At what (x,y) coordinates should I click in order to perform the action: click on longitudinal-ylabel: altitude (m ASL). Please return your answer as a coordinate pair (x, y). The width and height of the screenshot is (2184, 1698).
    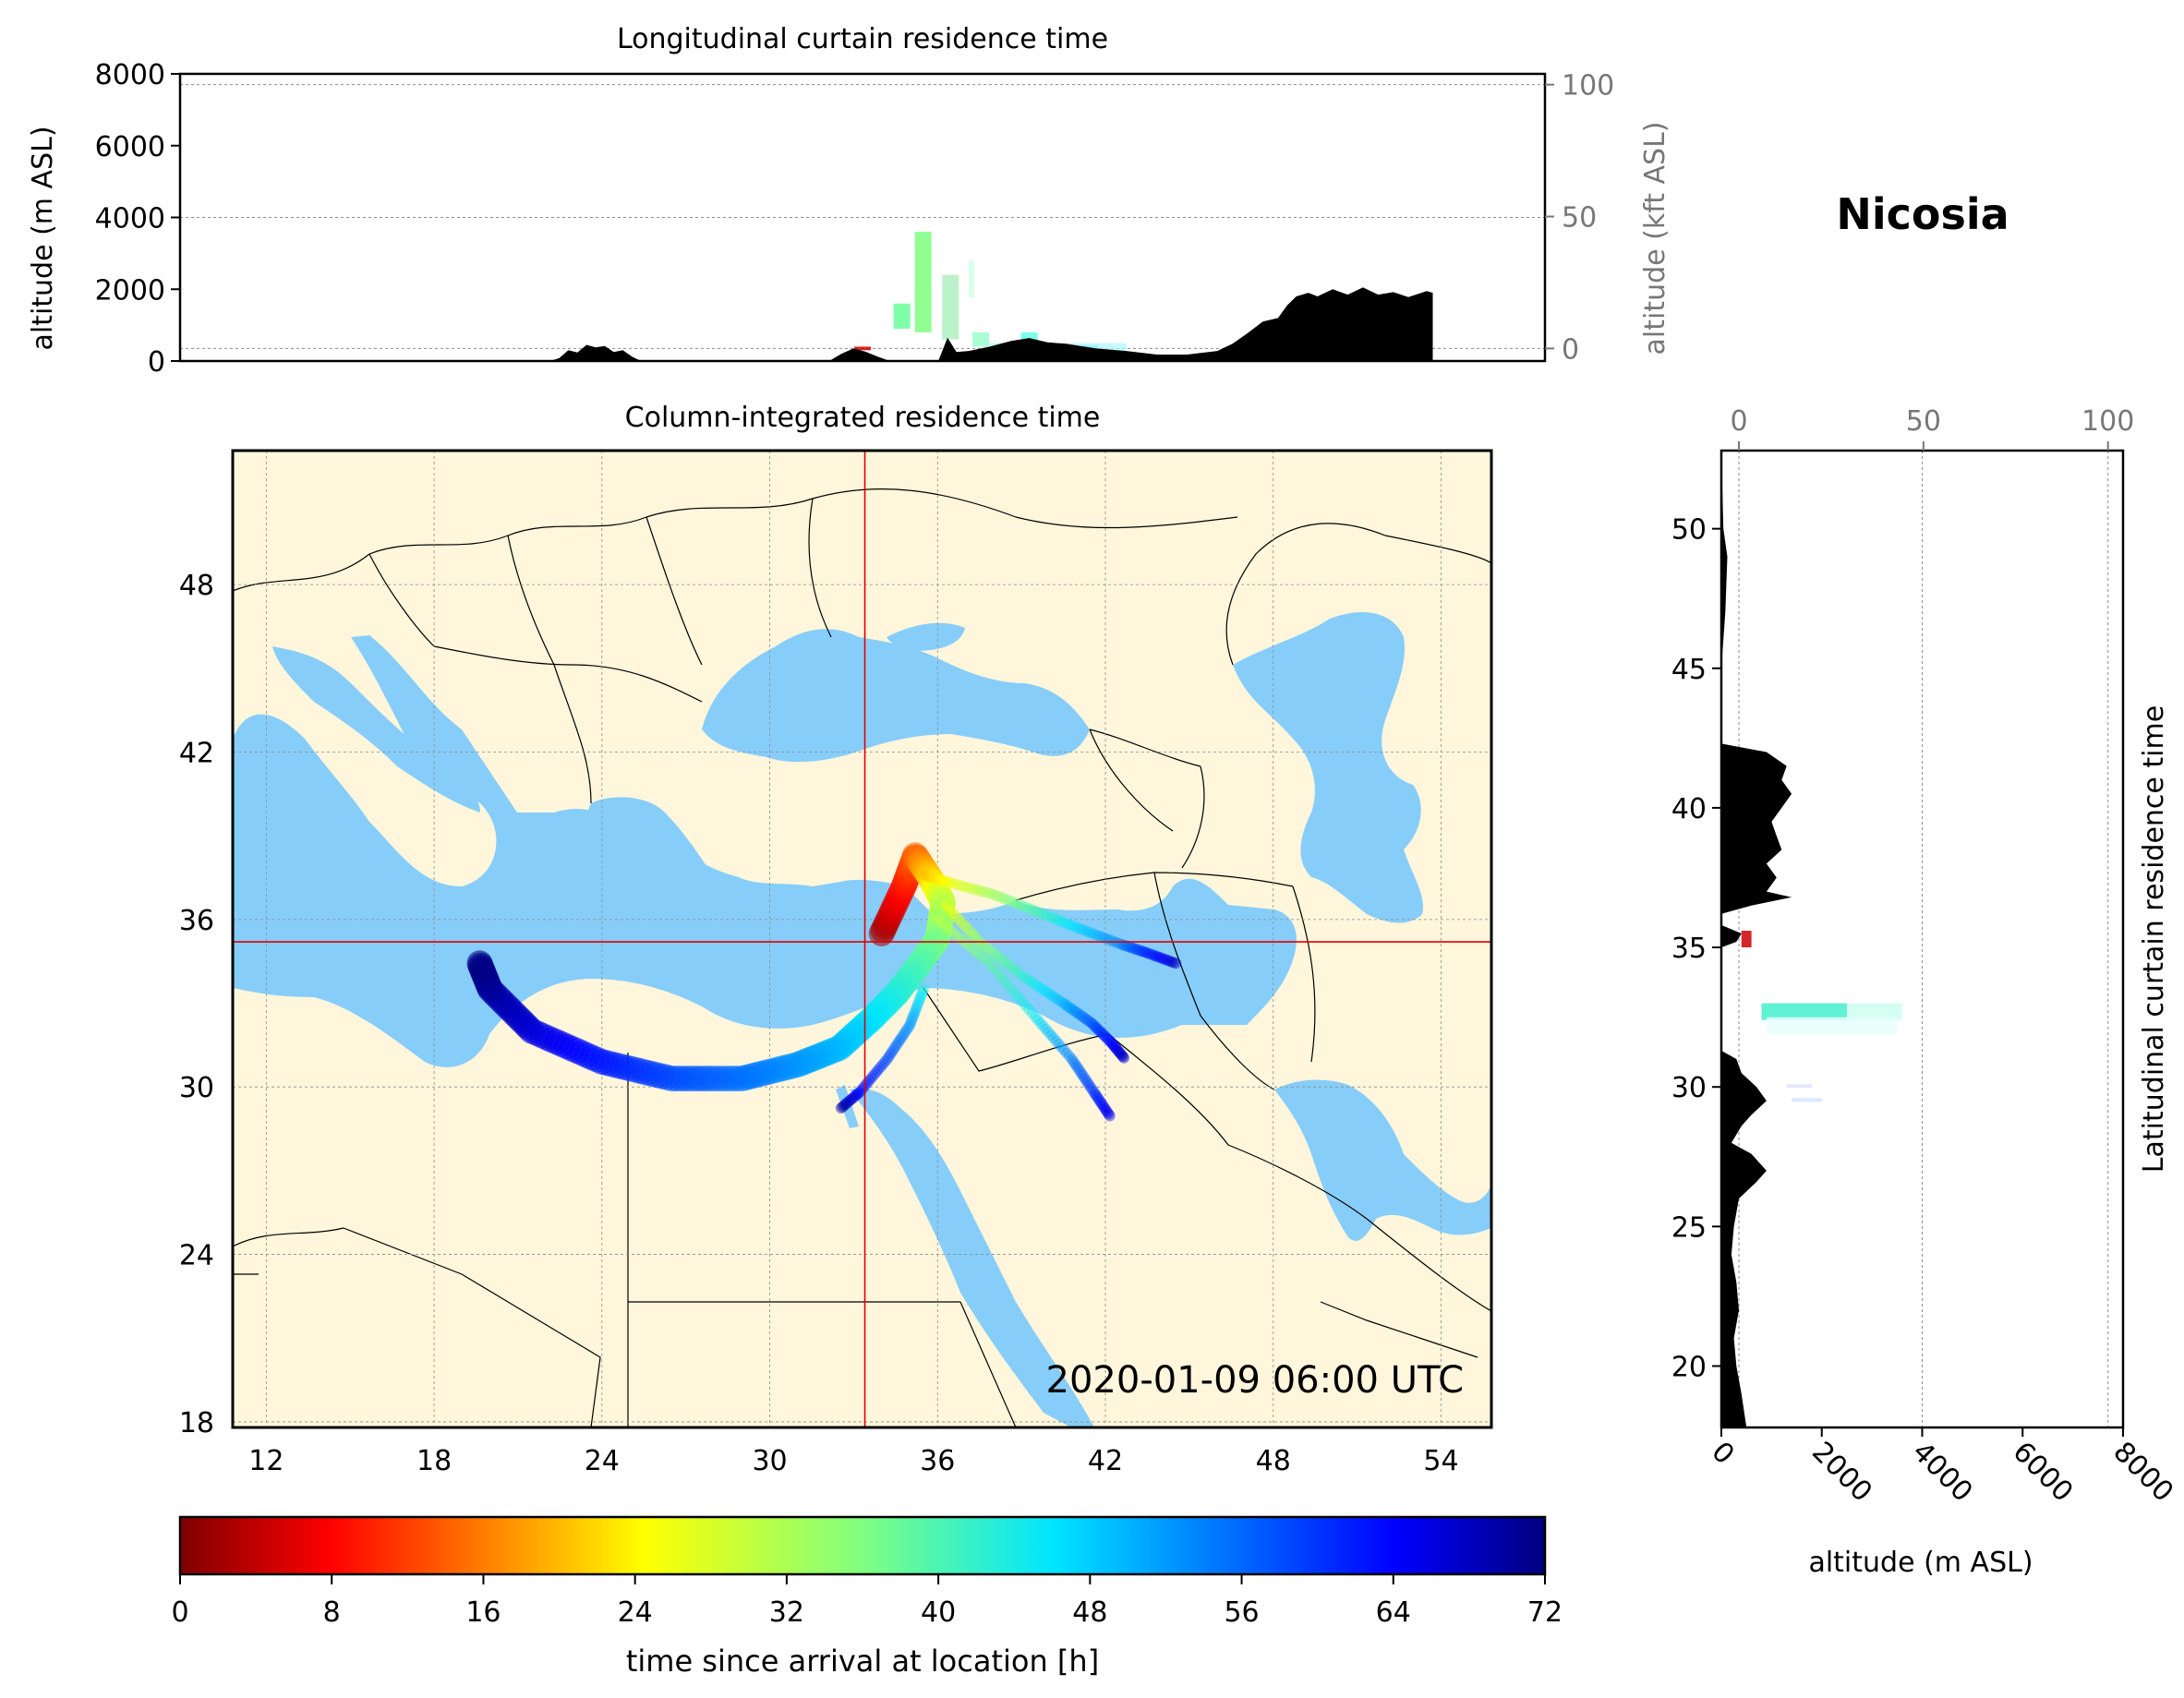
    Looking at the image, I should click on (43, 238).